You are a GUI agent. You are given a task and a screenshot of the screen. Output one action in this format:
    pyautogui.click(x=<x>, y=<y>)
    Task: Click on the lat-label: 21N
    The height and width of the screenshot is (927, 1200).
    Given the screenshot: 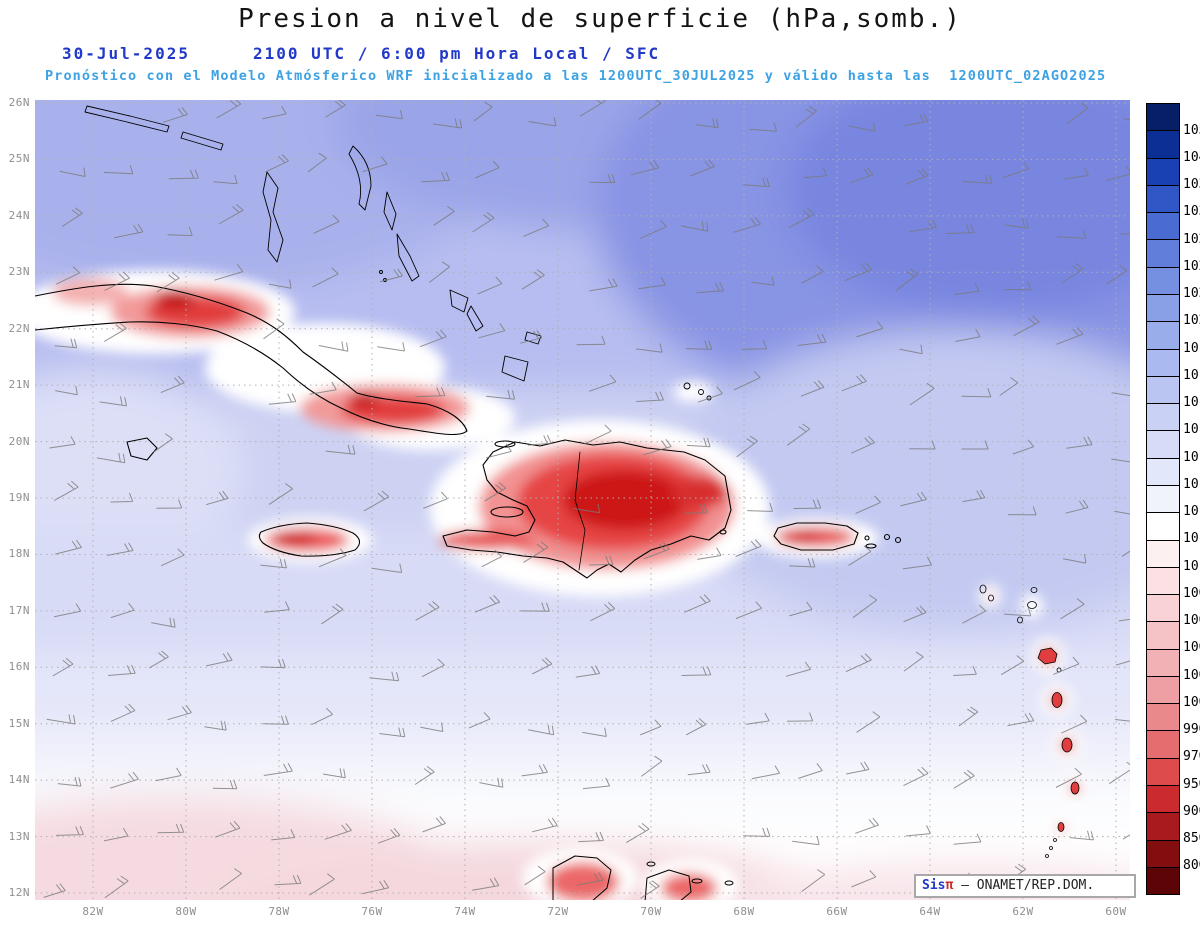 What is the action you would take?
    pyautogui.click(x=19, y=385)
    